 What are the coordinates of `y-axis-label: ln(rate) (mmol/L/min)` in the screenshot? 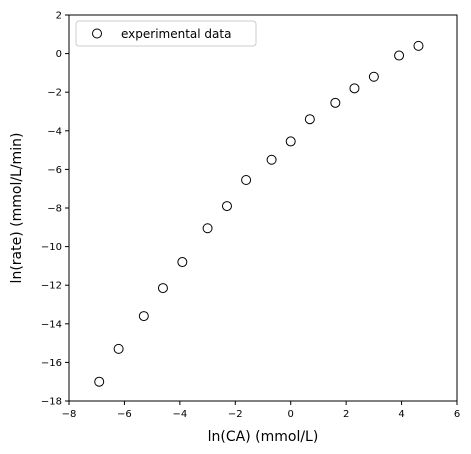 It's located at (17, 208).